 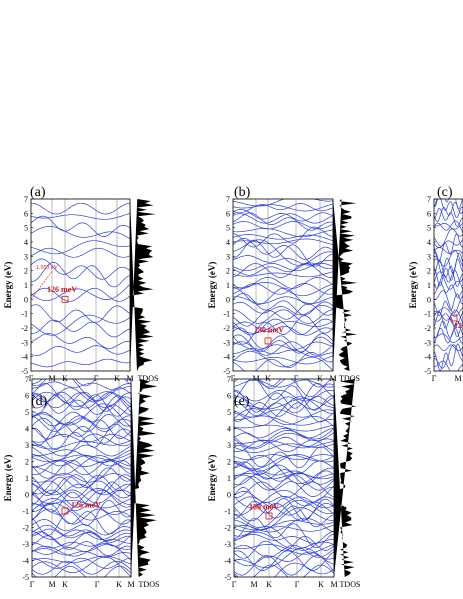 What do you see at coordinates (242, 401) in the screenshot?
I see `panel-label: (e)` at bounding box center [242, 401].